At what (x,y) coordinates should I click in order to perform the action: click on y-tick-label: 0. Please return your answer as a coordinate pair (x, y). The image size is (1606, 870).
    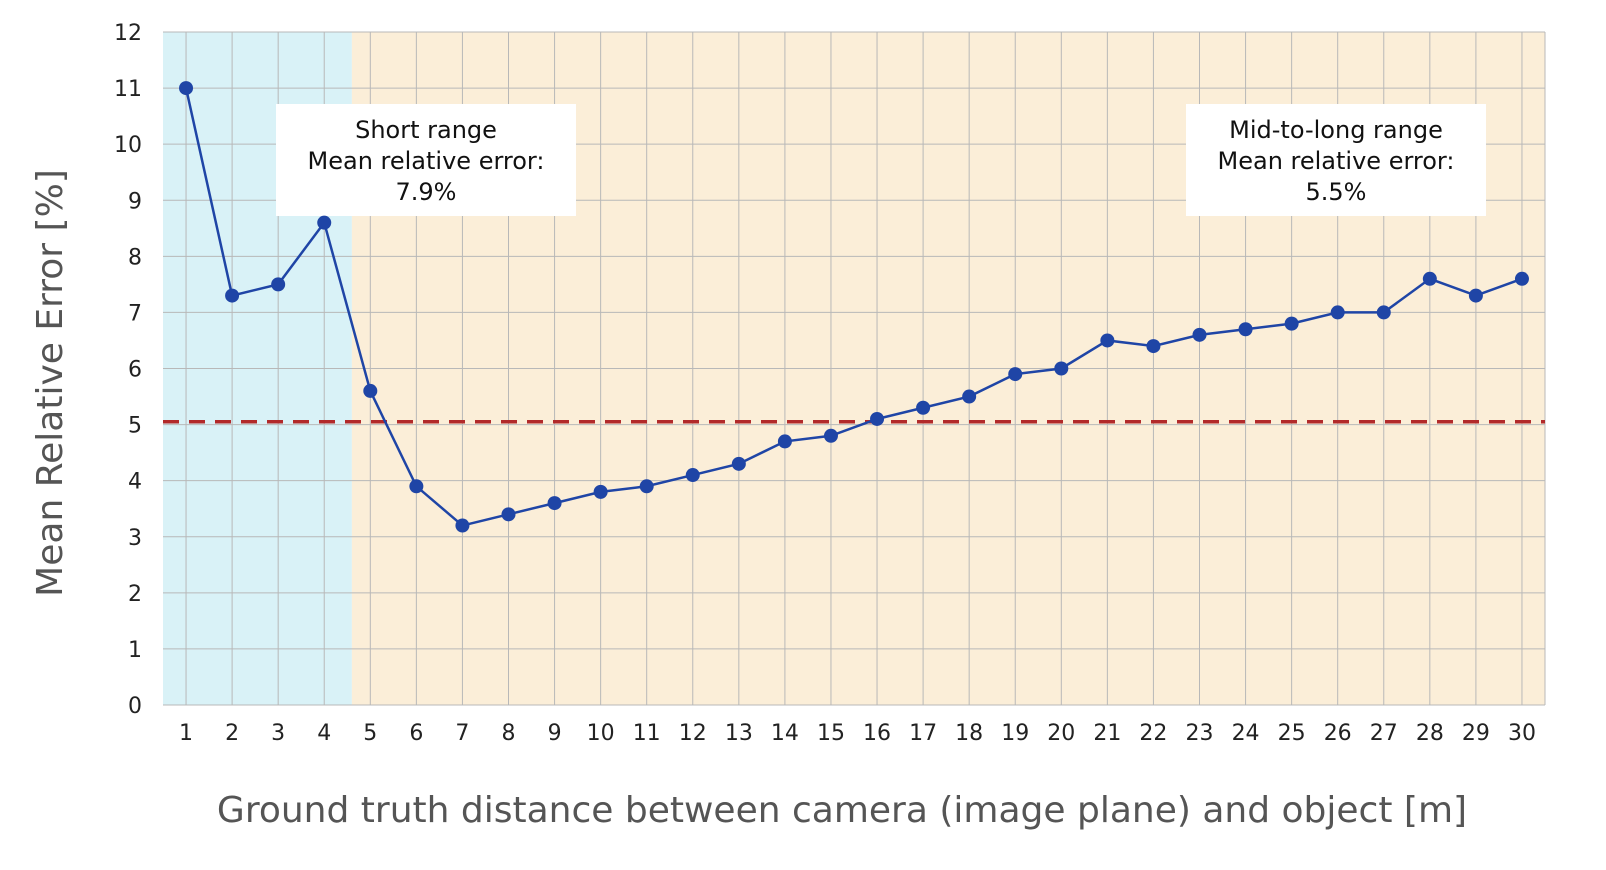
    Looking at the image, I should click on (135, 706).